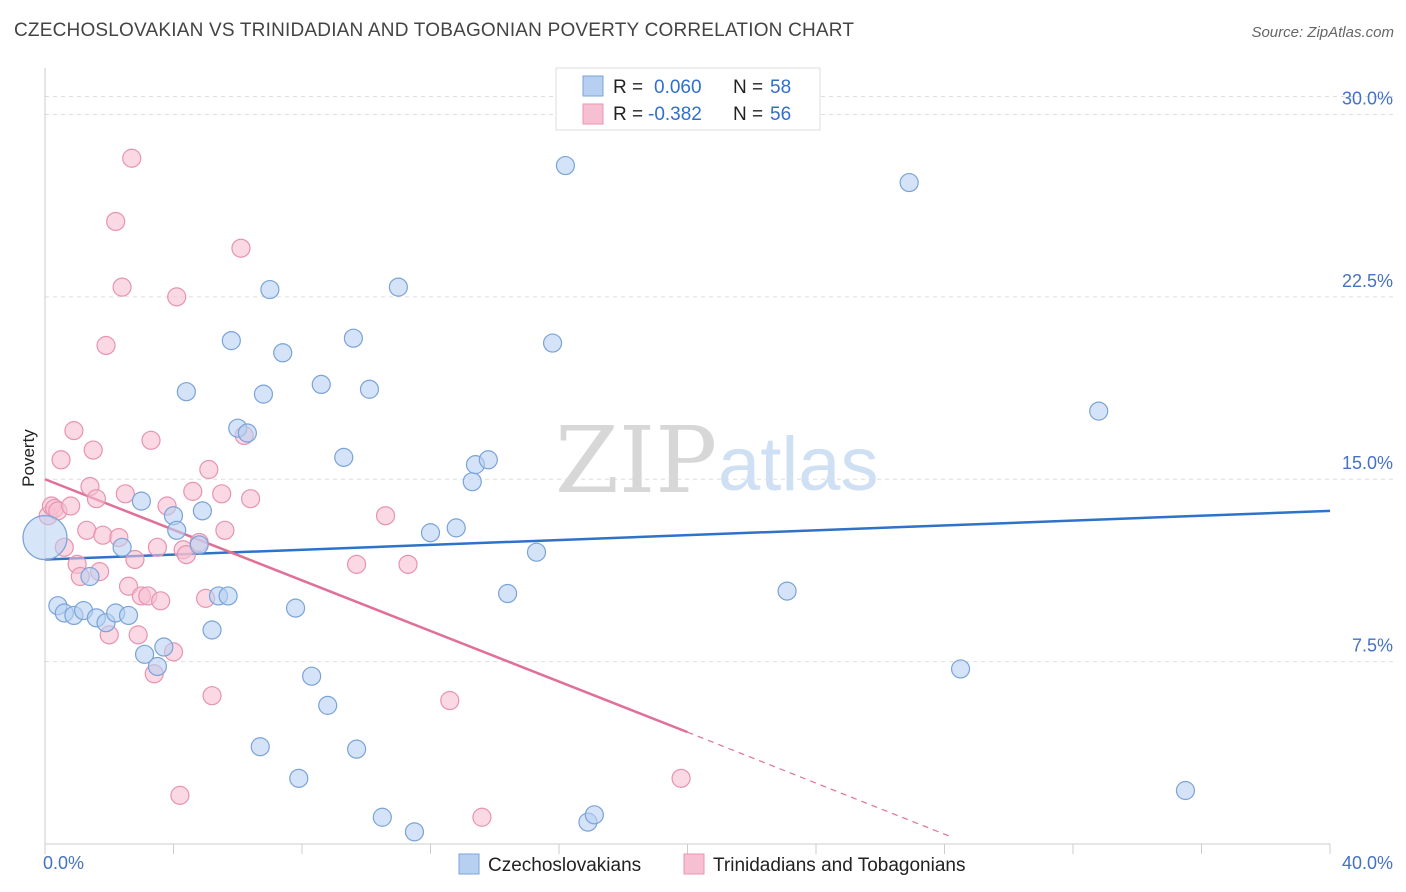  Describe the element at coordinates (1367, 281) in the screenshot. I see `y-tick-label-2: 22.5%` at that location.